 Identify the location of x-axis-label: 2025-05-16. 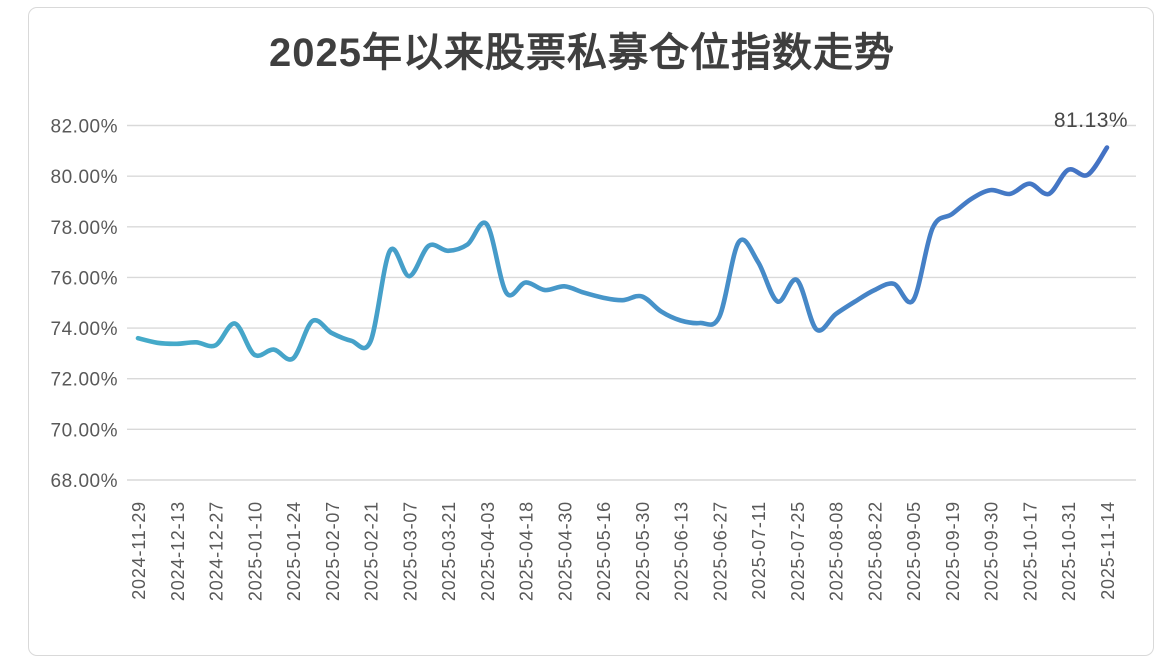
(604, 551).